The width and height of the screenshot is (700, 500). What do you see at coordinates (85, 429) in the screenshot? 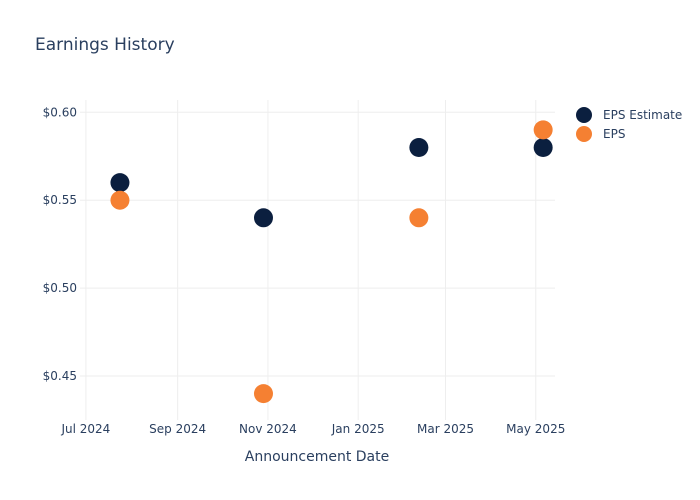
I see `x-tick-label: Jul 2024` at bounding box center [85, 429].